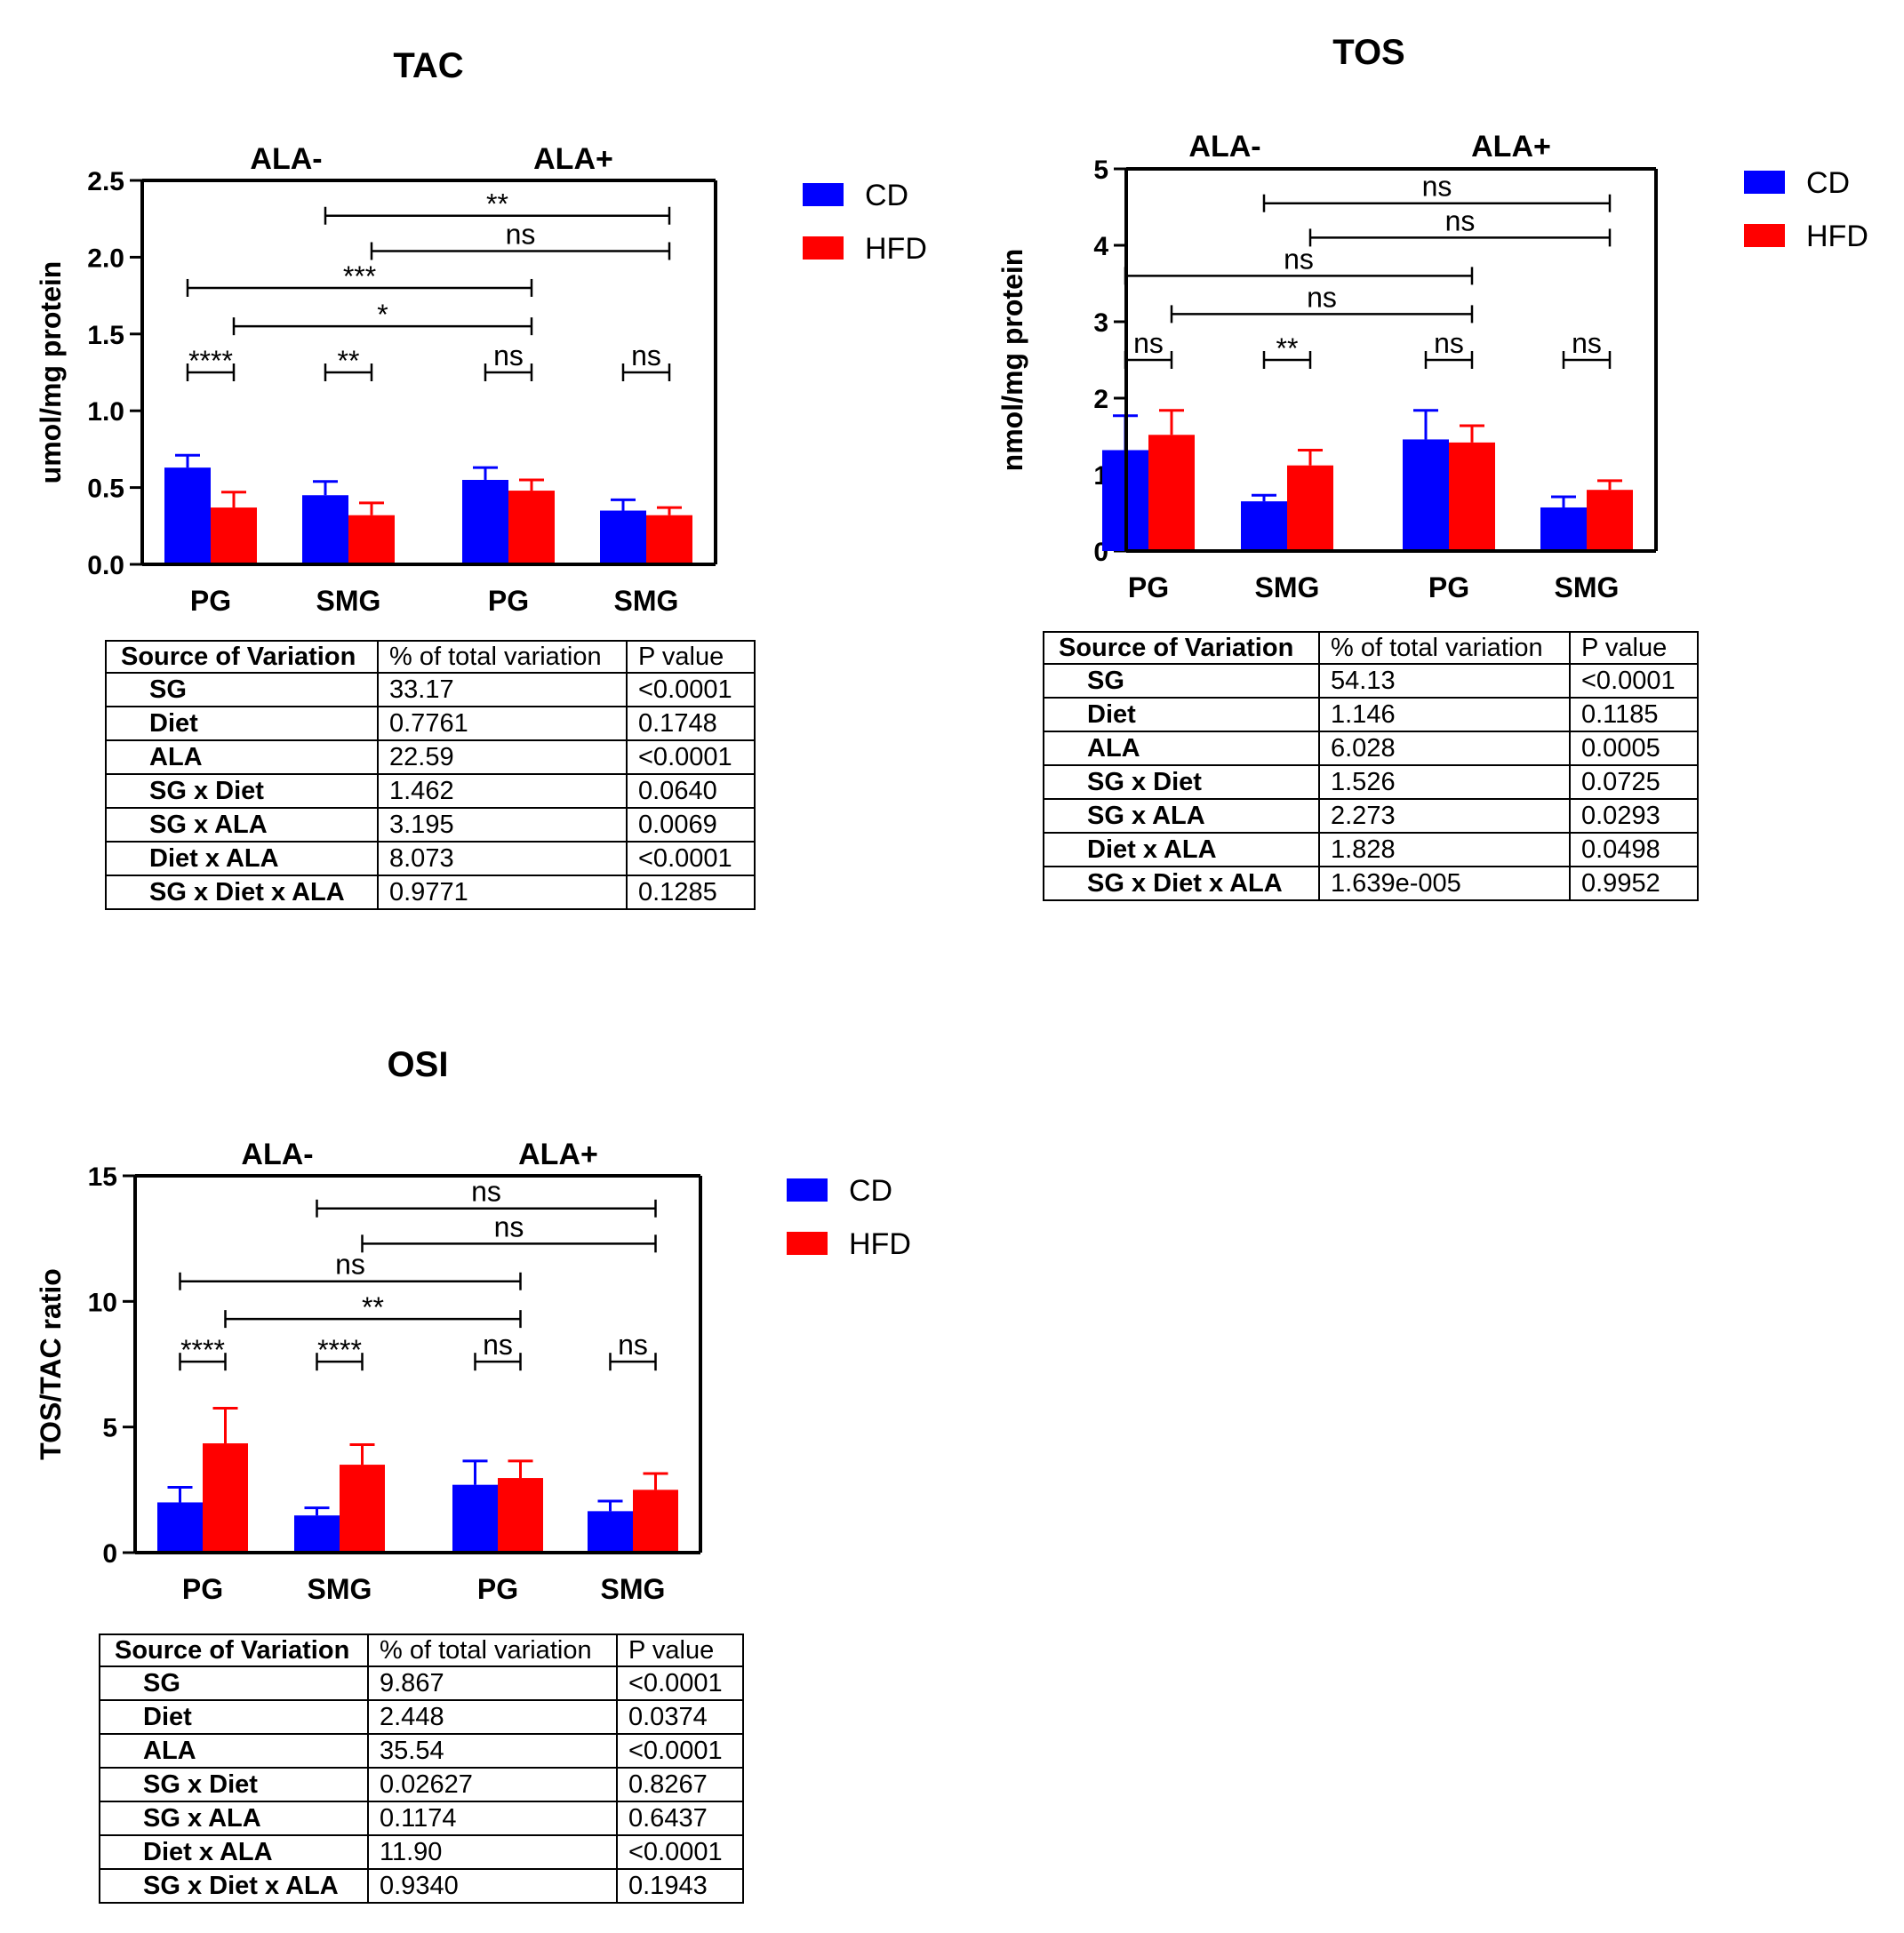 Image resolution: width=1904 pixels, height=1933 pixels. Describe the element at coordinates (1444, 883) in the screenshot. I see `percent-cell: 1.639e-005` at that location.